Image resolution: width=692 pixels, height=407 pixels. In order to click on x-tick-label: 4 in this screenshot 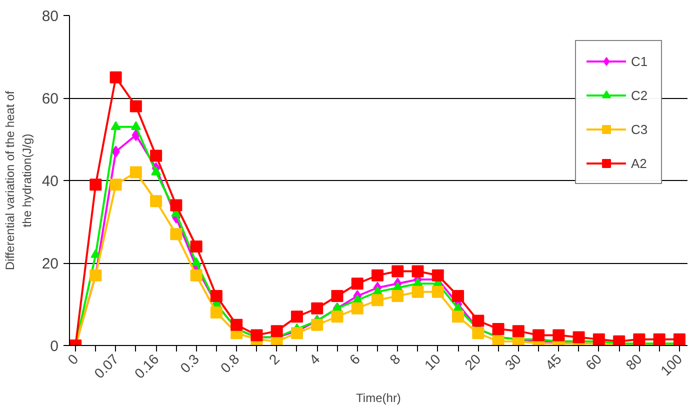, I will do `click(314, 359)`.